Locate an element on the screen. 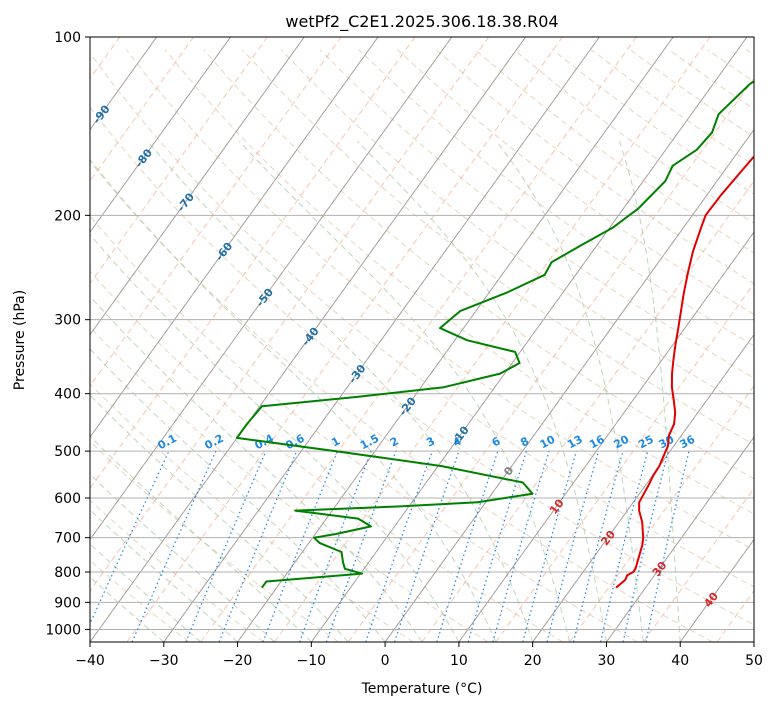 The height and width of the screenshot is (708, 775). y-tick-label: 1000 is located at coordinates (63, 630).